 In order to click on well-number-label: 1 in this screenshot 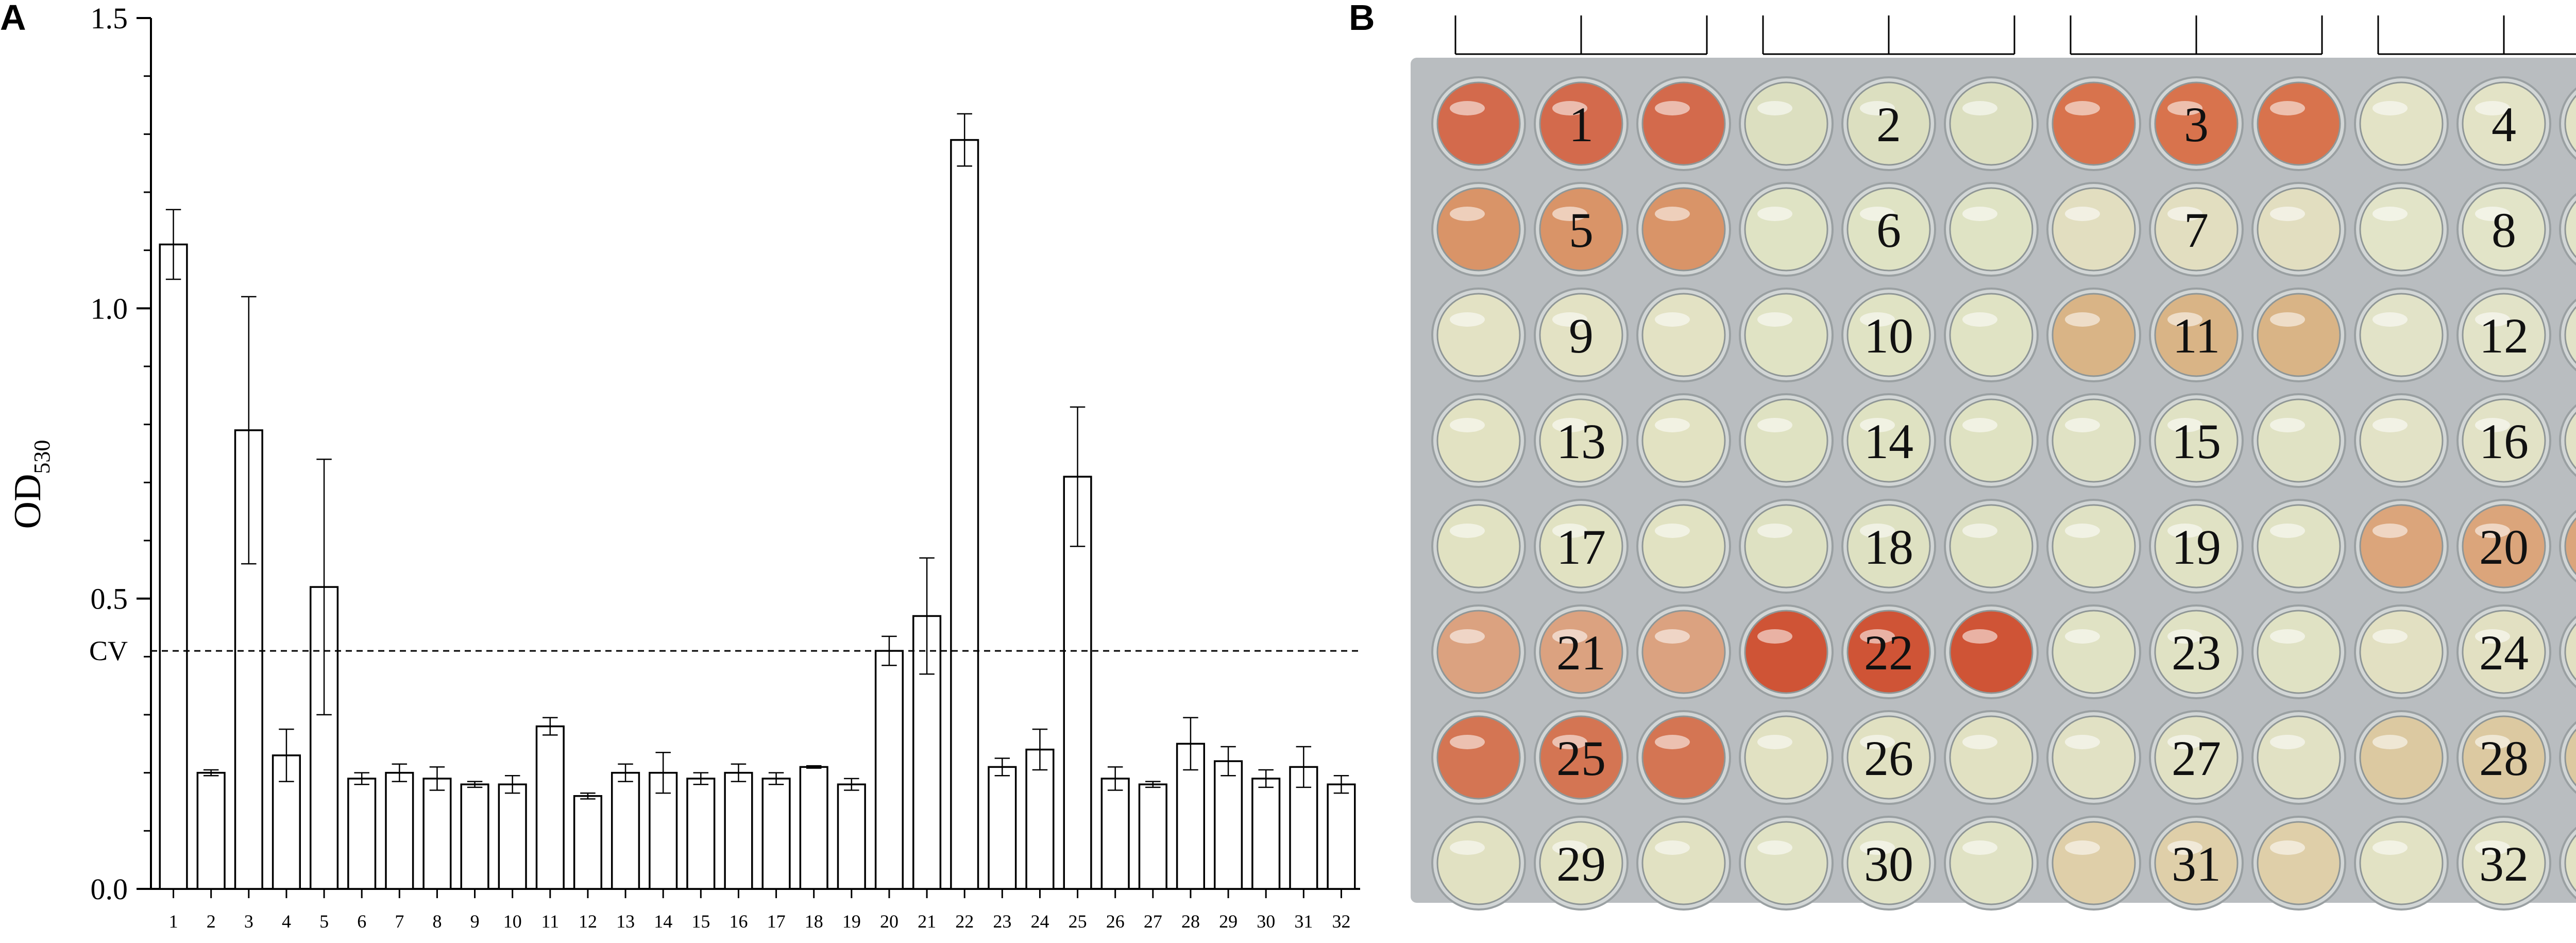, I will do `click(1581, 124)`.